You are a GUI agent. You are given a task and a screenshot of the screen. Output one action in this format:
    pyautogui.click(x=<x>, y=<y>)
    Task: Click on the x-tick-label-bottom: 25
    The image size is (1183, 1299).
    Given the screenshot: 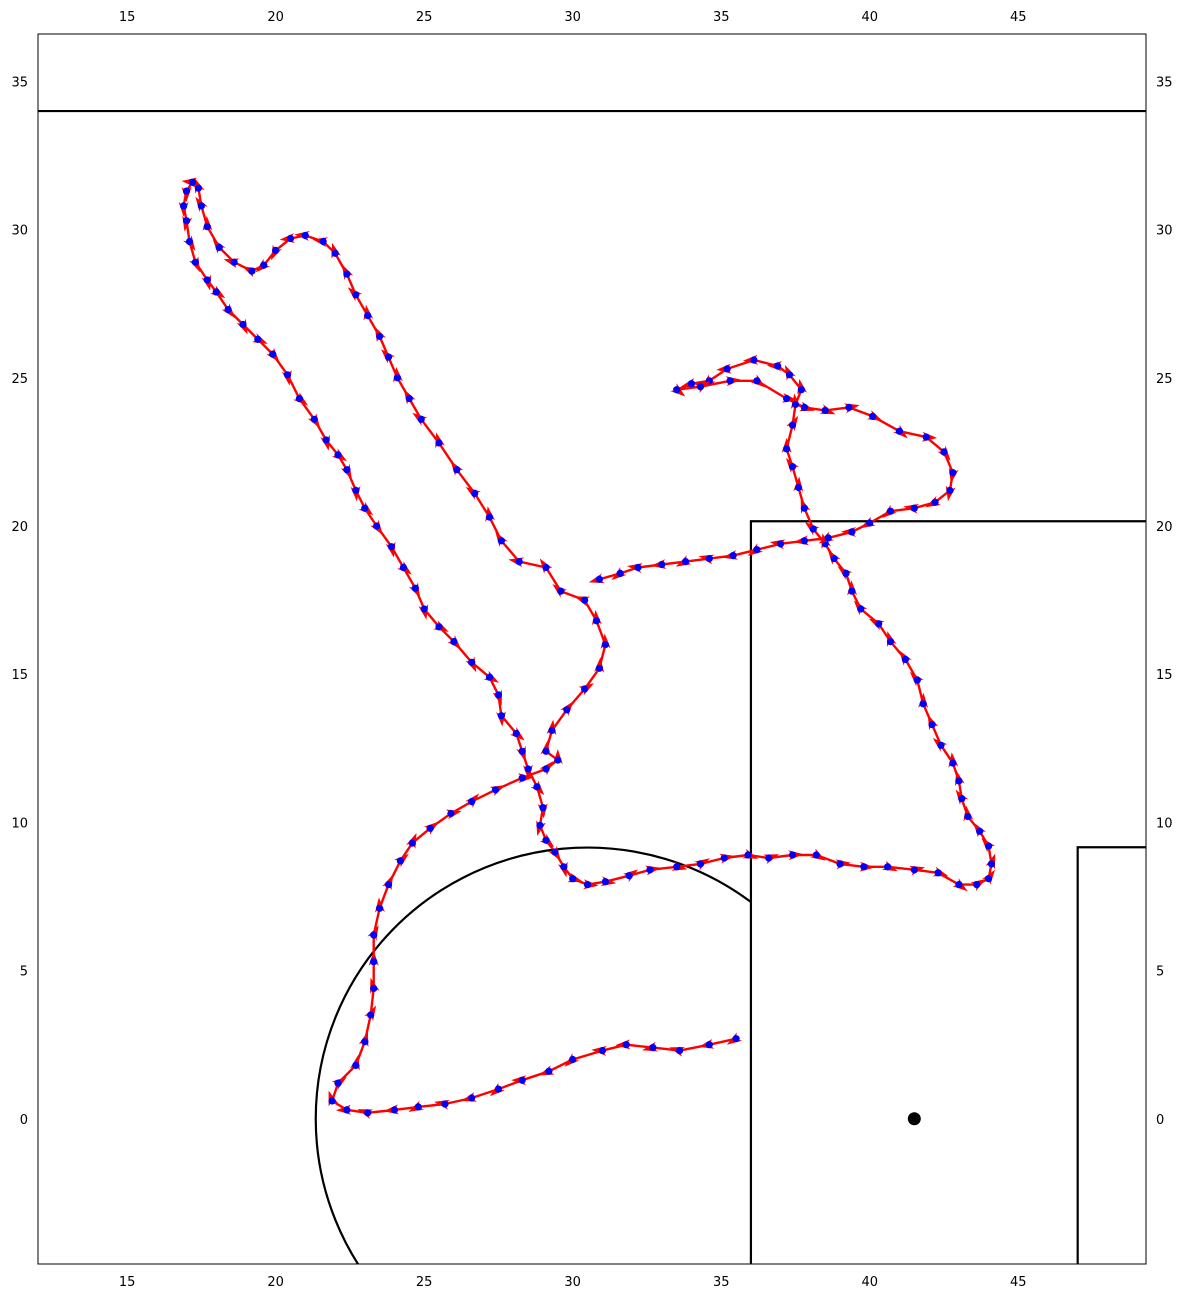 What is the action you would take?
    pyautogui.click(x=424, y=1282)
    